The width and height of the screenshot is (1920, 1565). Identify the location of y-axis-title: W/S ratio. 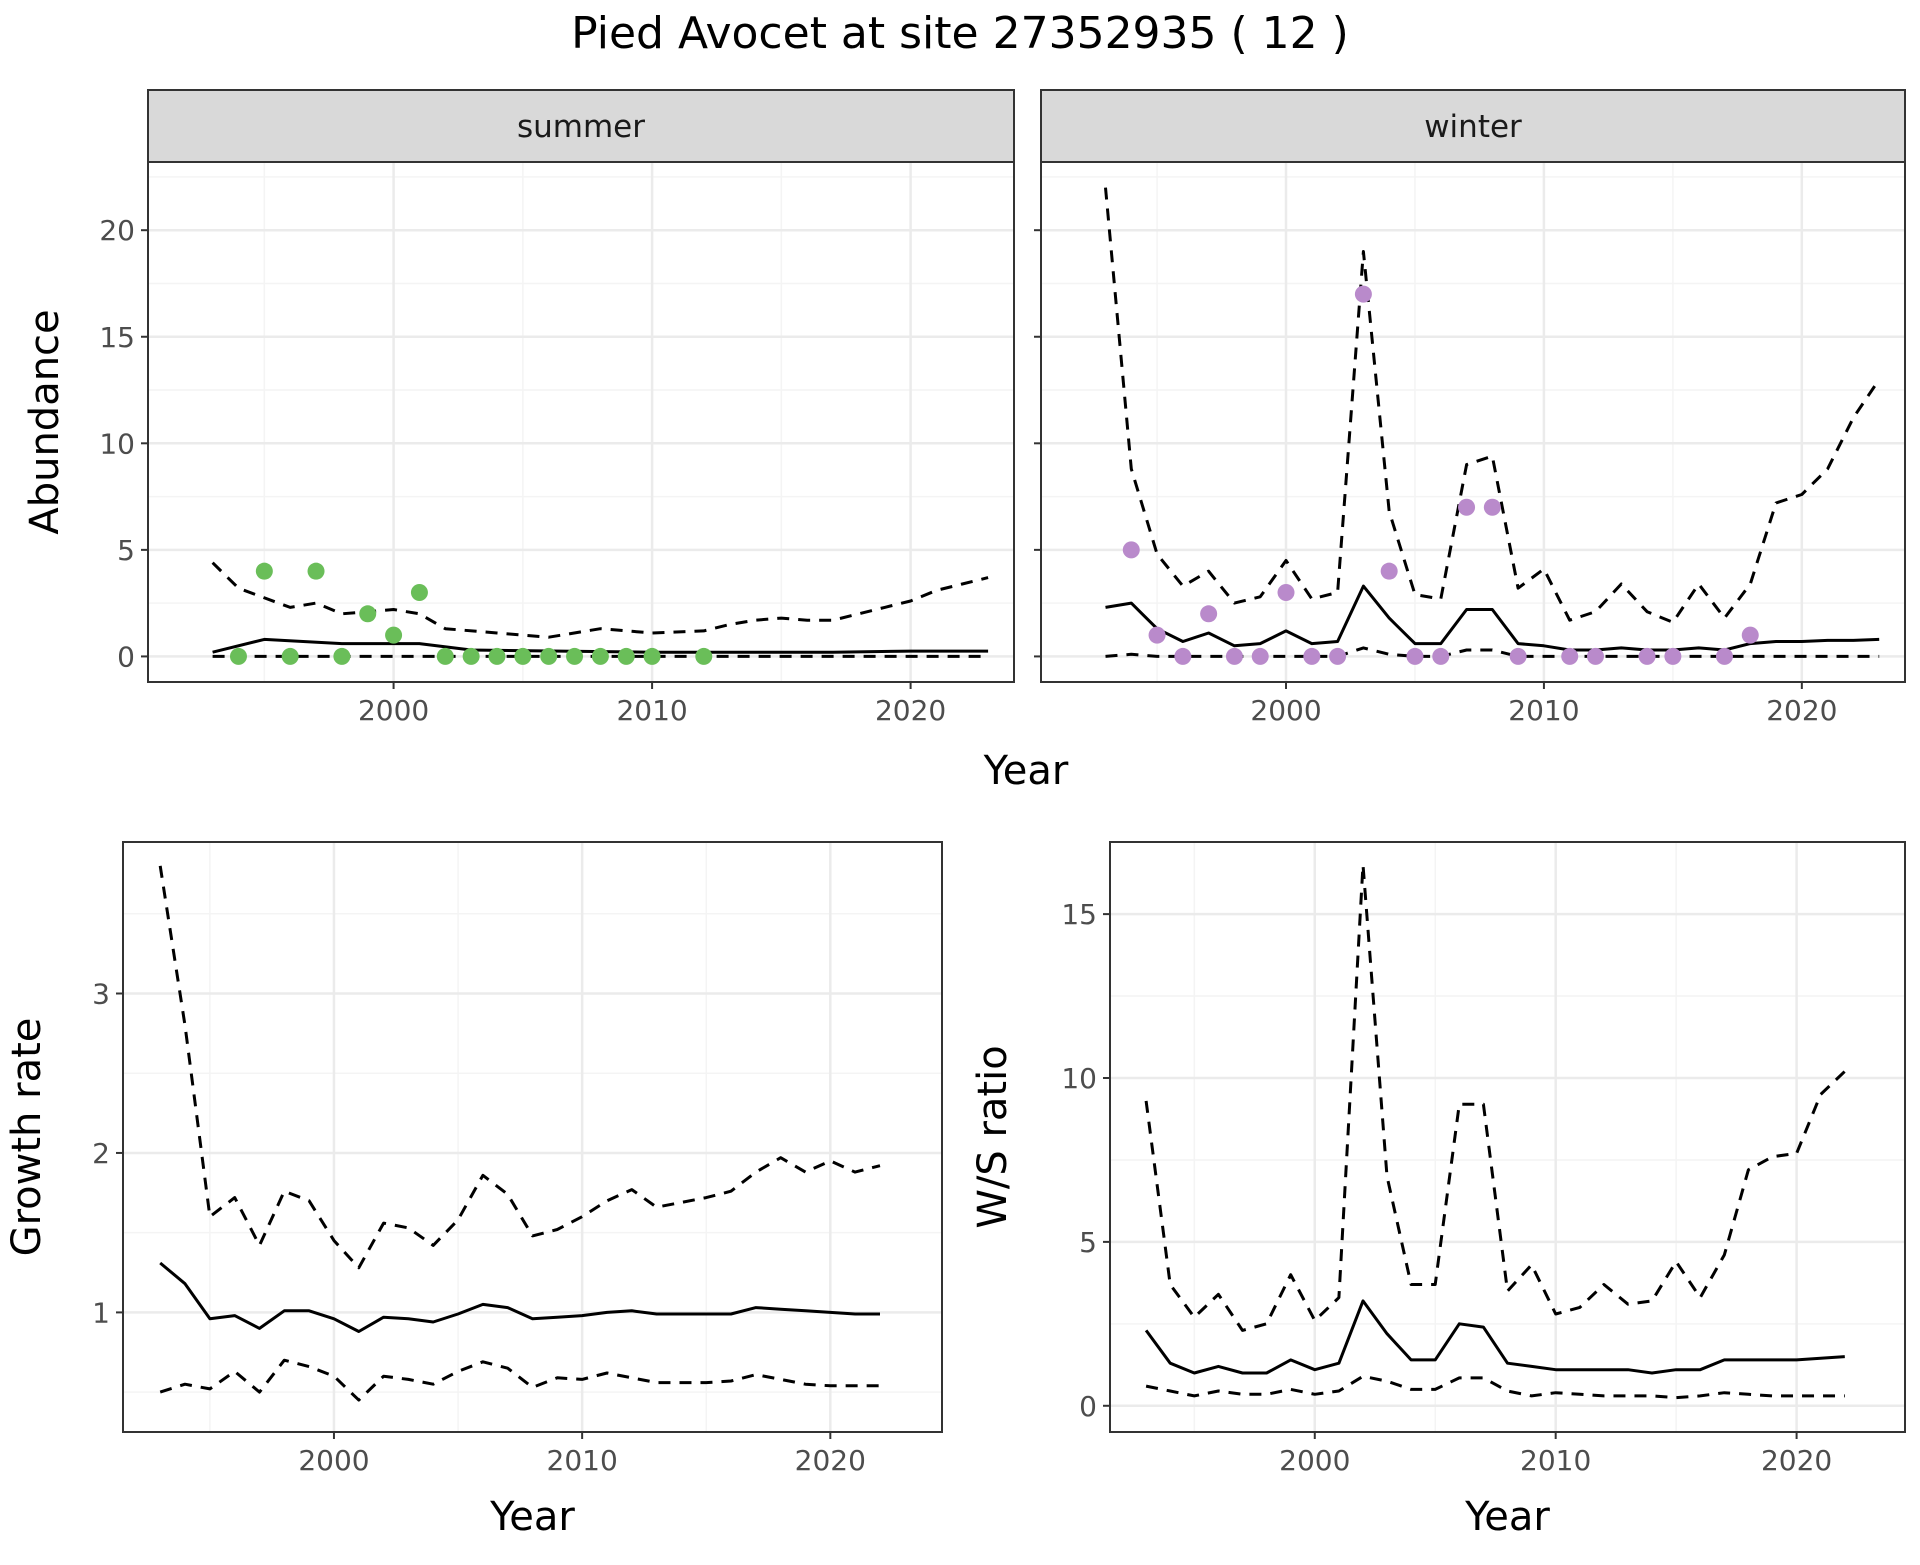
(993, 1136).